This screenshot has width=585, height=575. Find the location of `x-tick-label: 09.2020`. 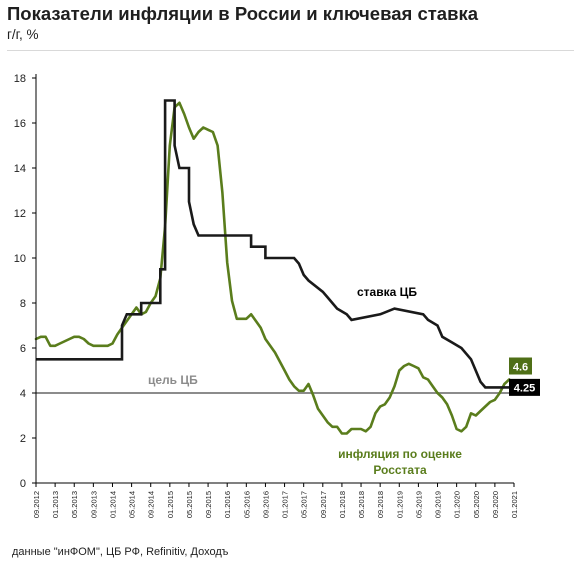

x-tick-label: 09.2020 is located at coordinates (495, 504).